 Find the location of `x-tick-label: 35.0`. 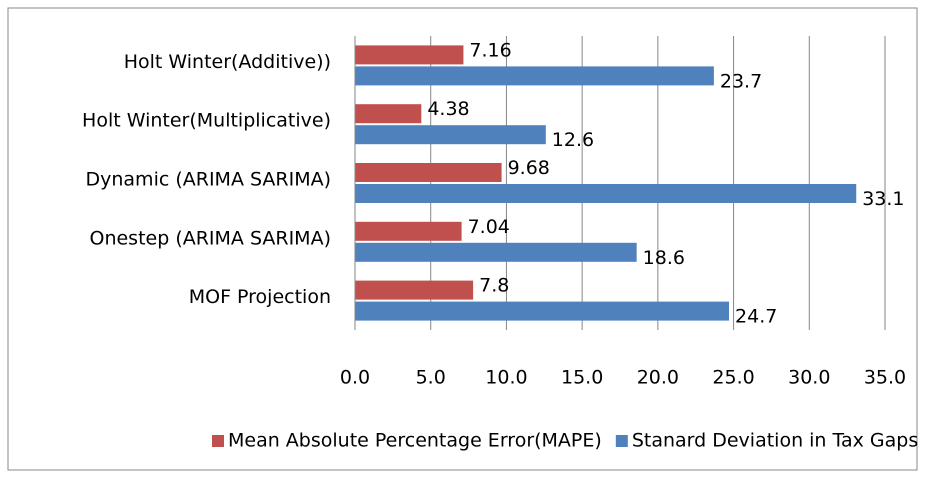

x-tick-label: 35.0 is located at coordinates (885, 378).